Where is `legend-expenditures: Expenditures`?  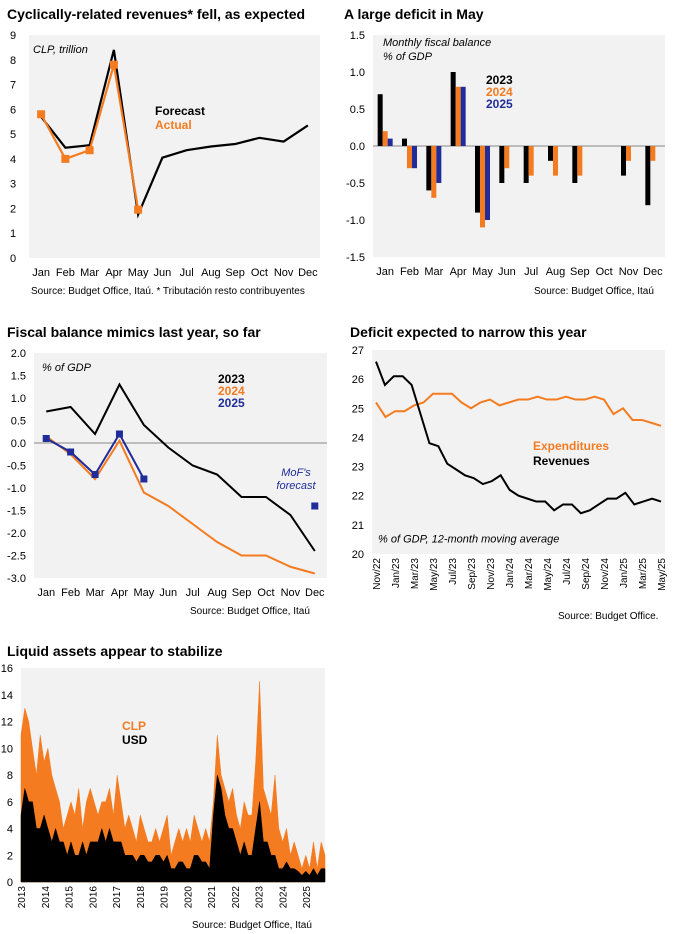 legend-expenditures: Expenditures is located at coordinates (571, 446).